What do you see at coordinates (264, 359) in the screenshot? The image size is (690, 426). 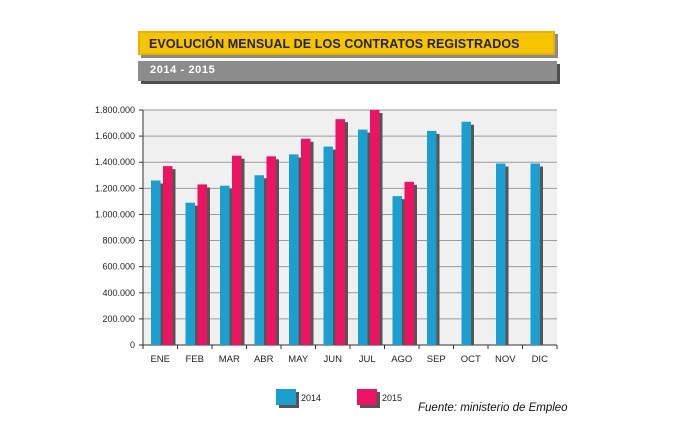 I see `x-tick-label: ABR` at bounding box center [264, 359].